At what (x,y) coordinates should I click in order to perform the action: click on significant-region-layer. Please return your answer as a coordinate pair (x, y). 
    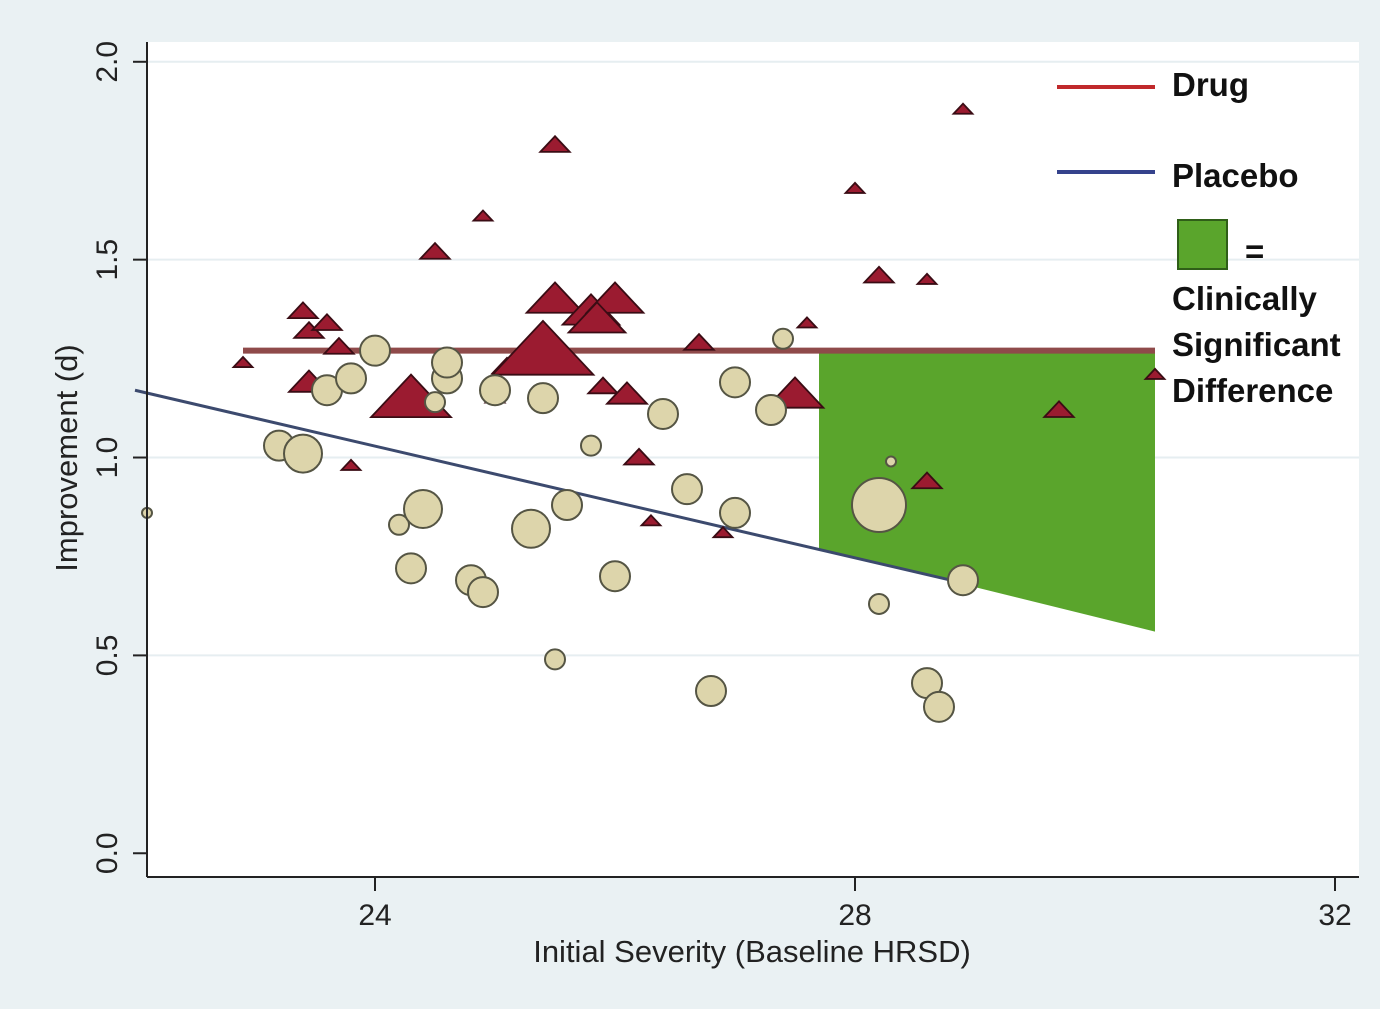
    Looking at the image, I should click on (987, 491).